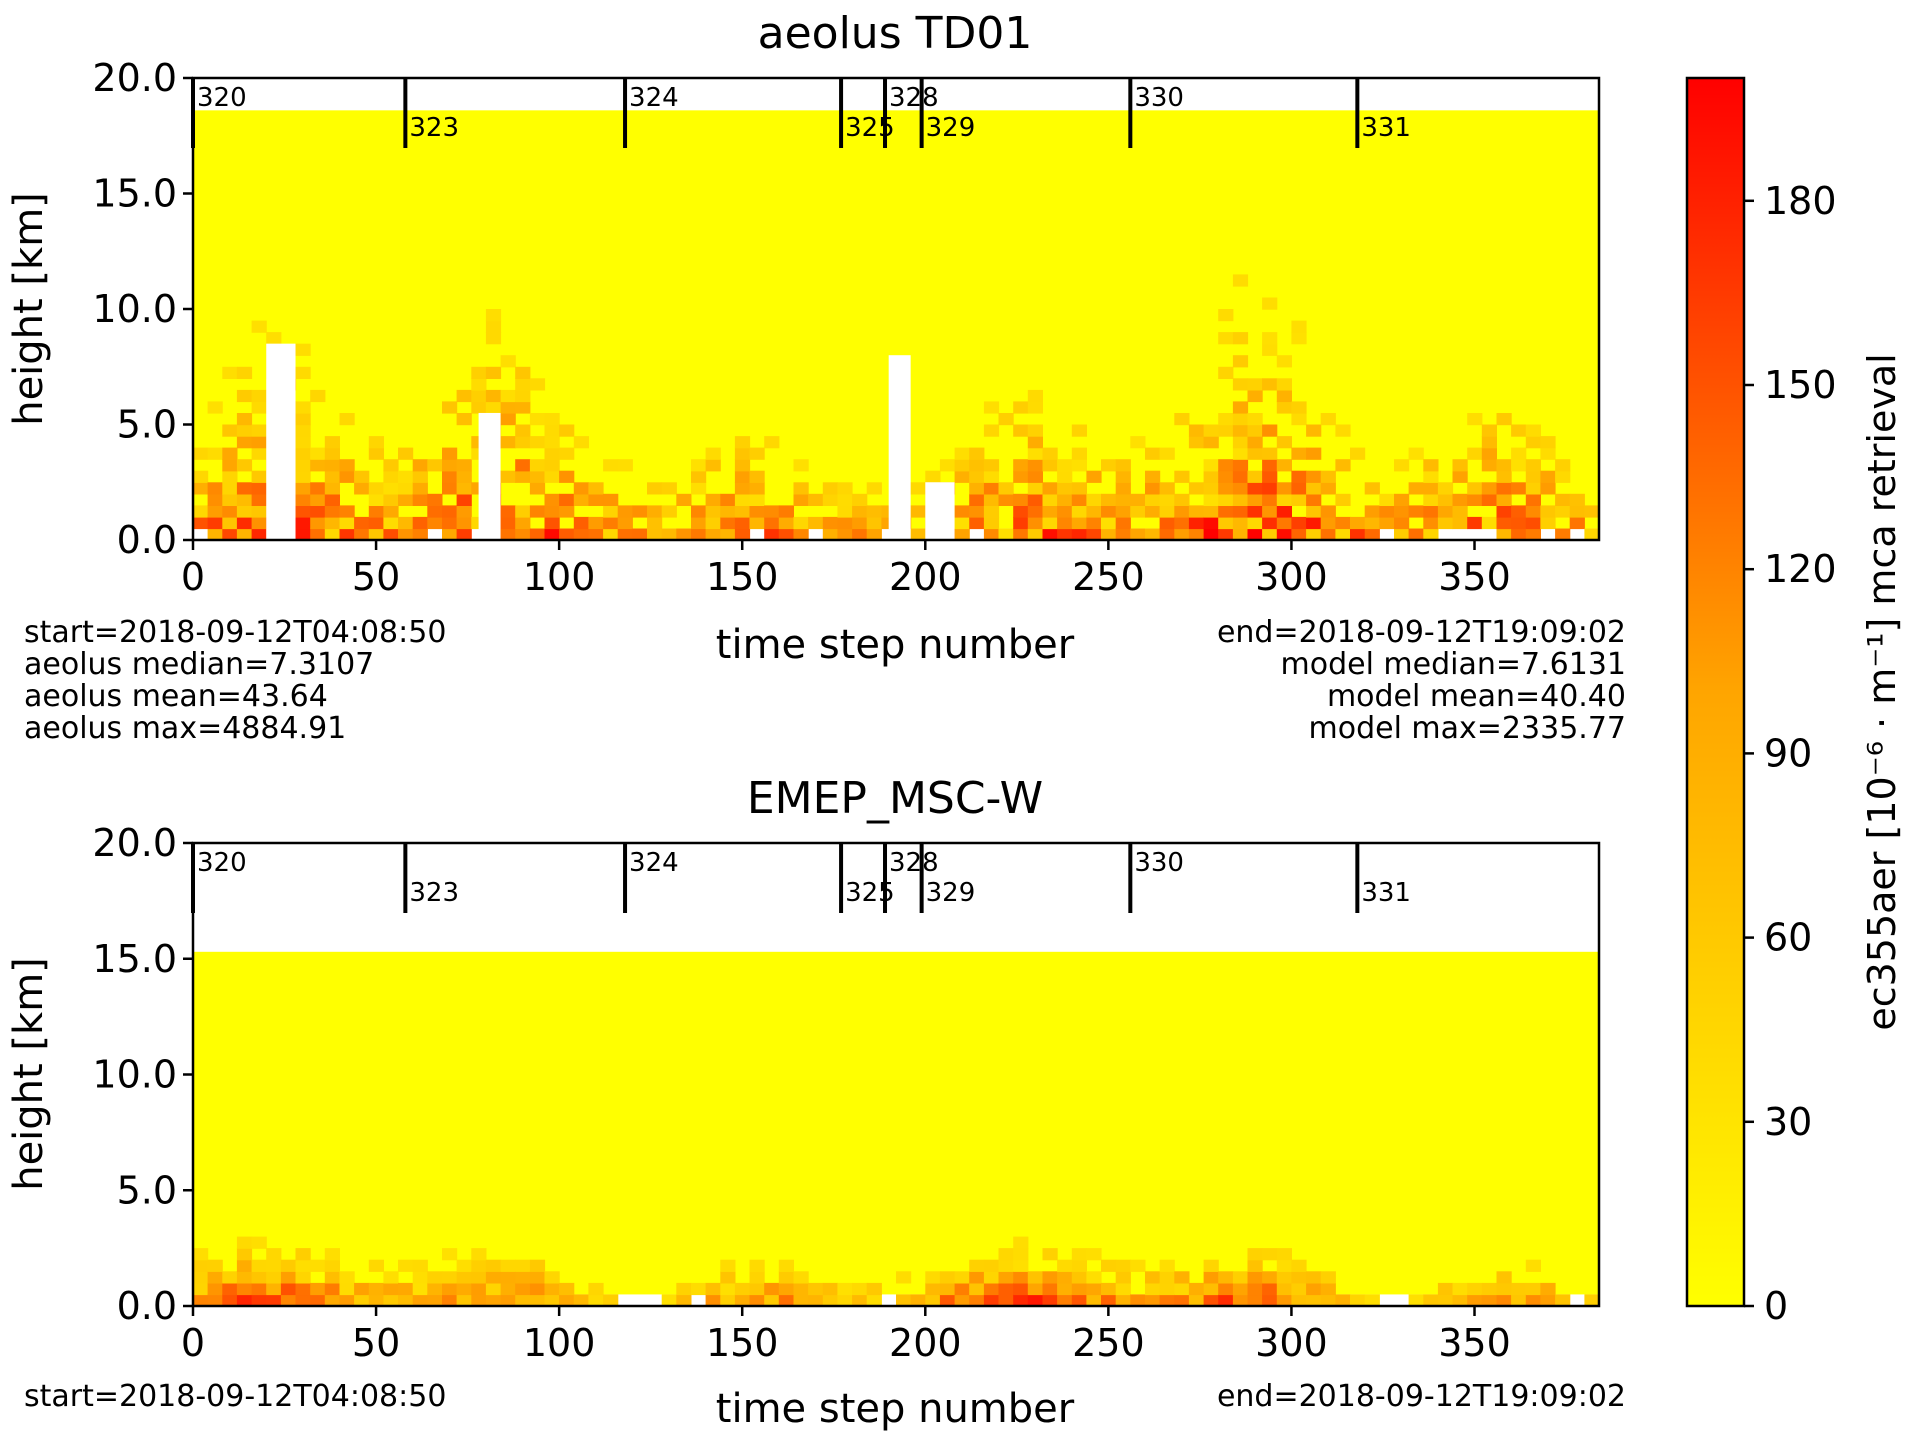 This screenshot has height=1440, width=1920. Describe the element at coordinates (895, 33) in the screenshot. I see `panel-title: aeolus TD01` at that location.